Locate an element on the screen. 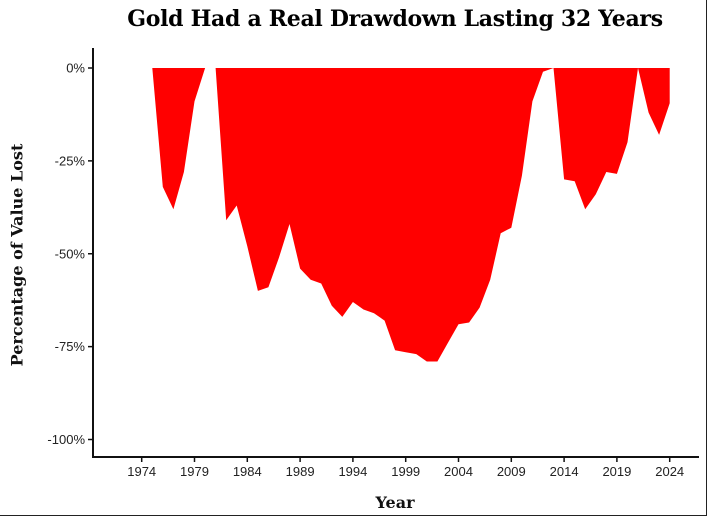  x-tick-label: 2009 is located at coordinates (511, 471).